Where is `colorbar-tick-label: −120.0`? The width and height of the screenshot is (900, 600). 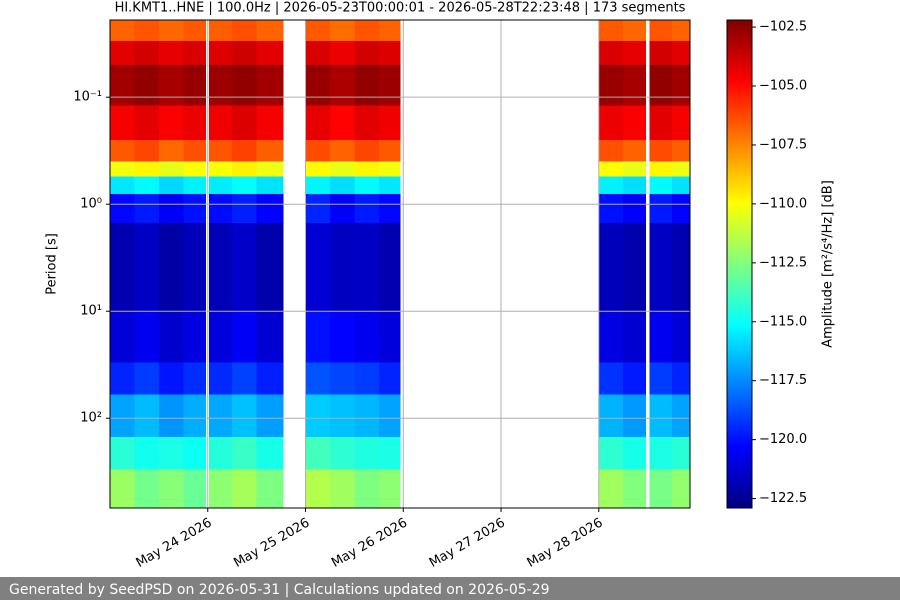
colorbar-tick-label: −120.0 is located at coordinates (783, 439).